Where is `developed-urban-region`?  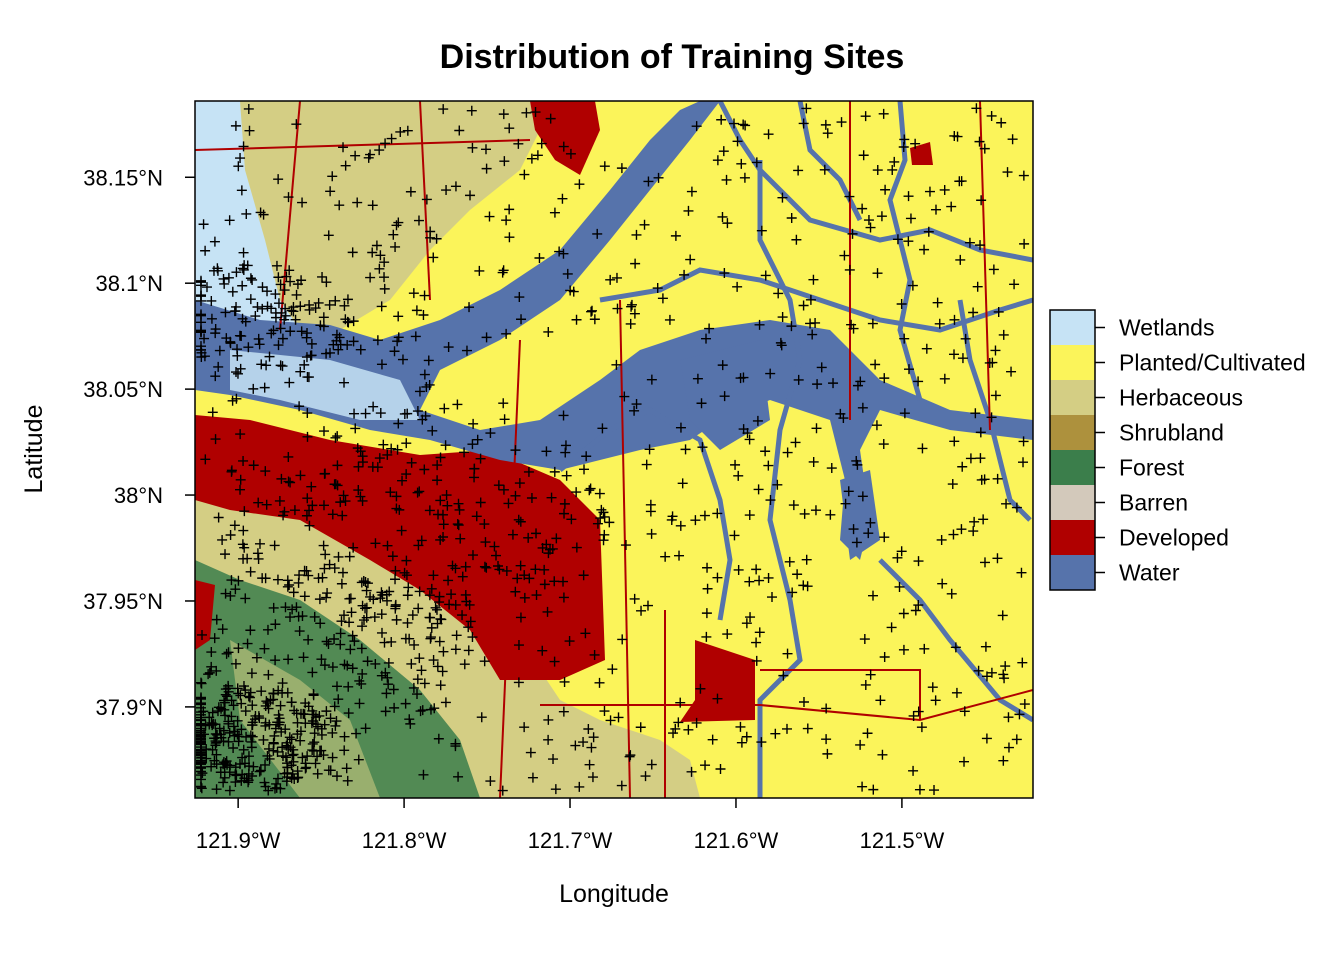 developed-urban-region is located at coordinates (400, 547).